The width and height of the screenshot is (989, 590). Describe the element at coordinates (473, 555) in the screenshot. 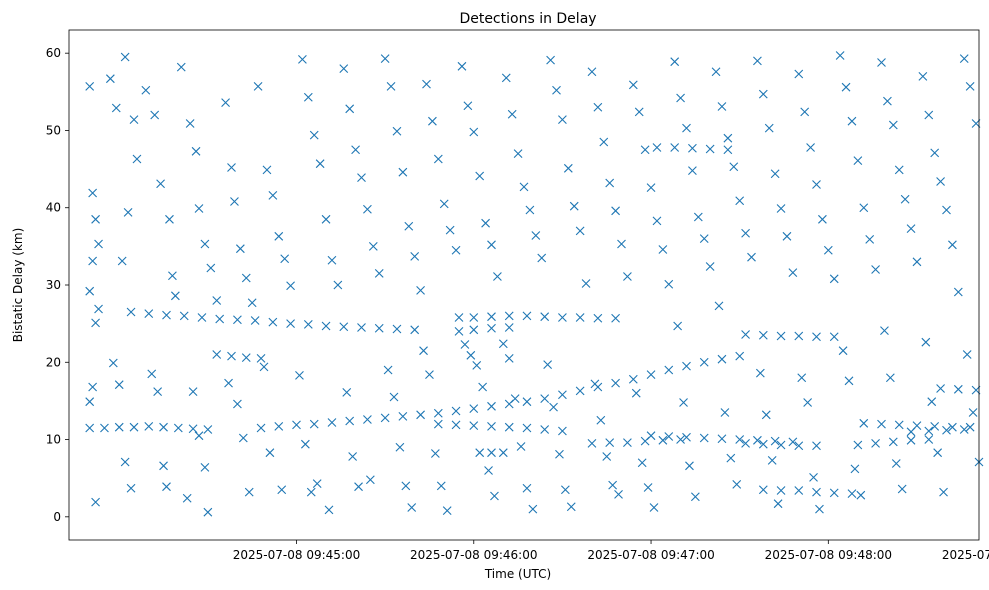

I see `x-tick-label: 2025-07-08 09:46:00` at that location.